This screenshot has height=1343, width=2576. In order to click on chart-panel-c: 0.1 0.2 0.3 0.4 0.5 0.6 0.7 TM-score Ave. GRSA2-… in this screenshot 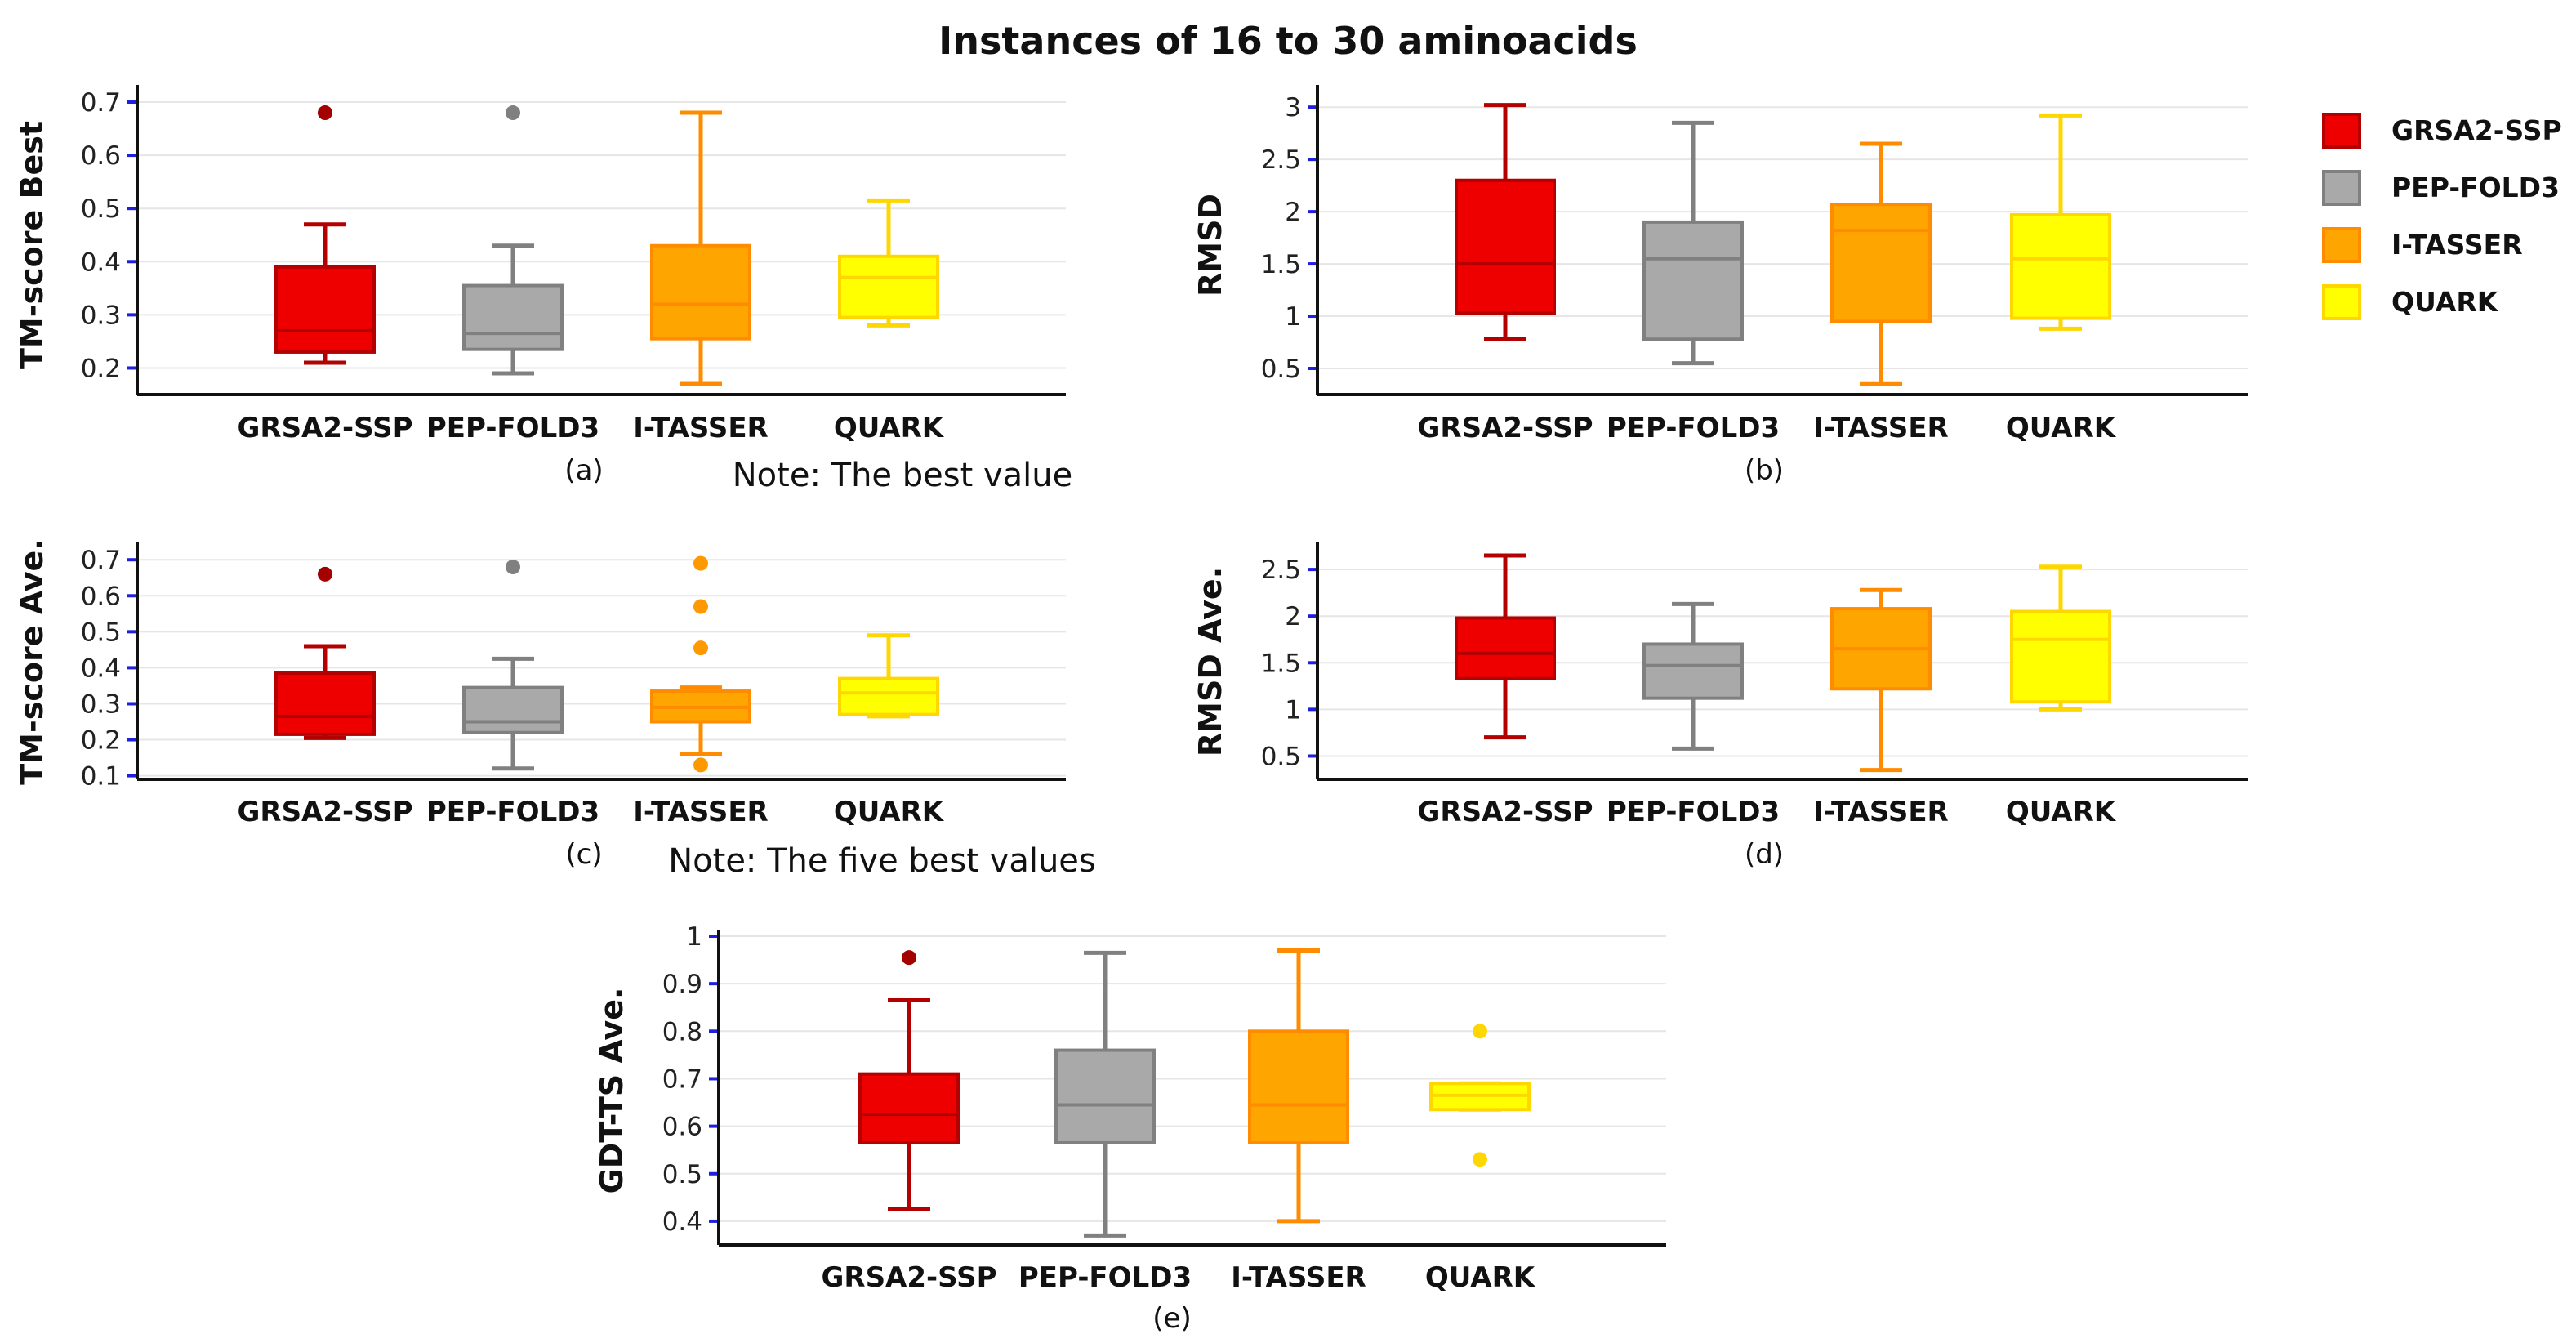, I will do `click(555, 709)`.